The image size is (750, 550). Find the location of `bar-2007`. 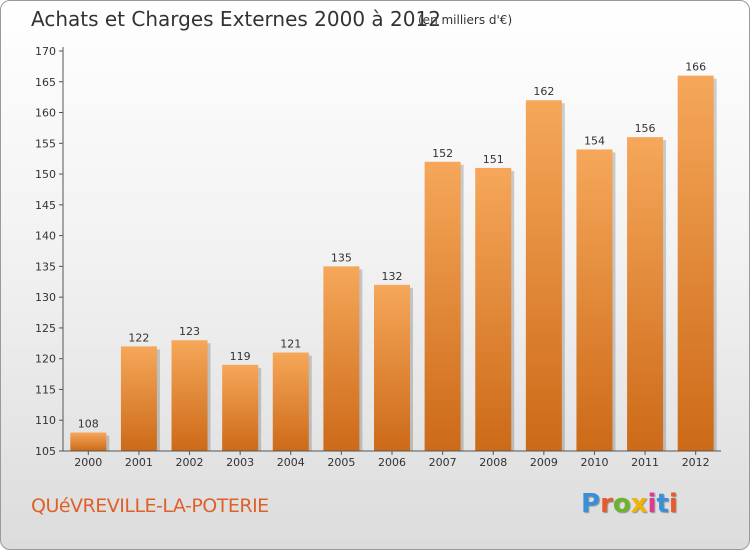

bar-2007 is located at coordinates (442, 306).